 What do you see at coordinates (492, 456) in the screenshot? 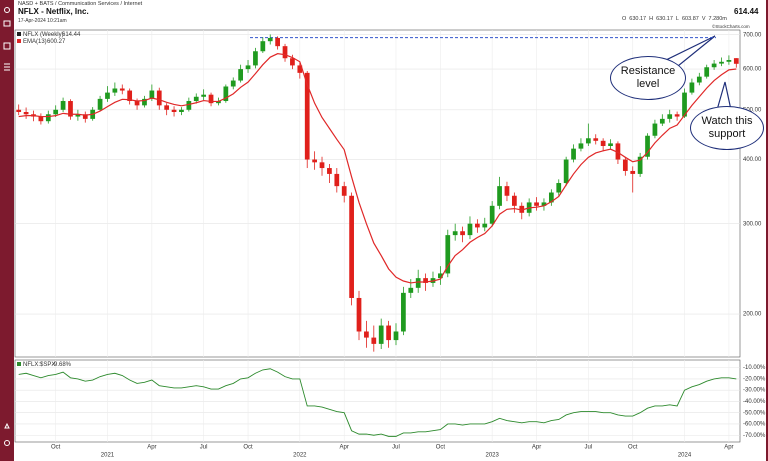
I see `x-tick-label: 2023` at bounding box center [492, 456].